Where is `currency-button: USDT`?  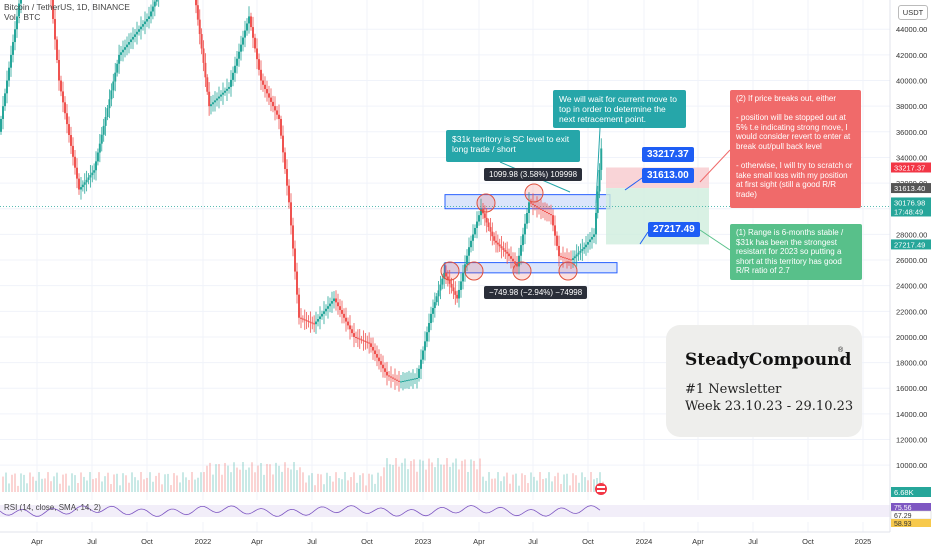 currency-button: USDT is located at coordinates (913, 12).